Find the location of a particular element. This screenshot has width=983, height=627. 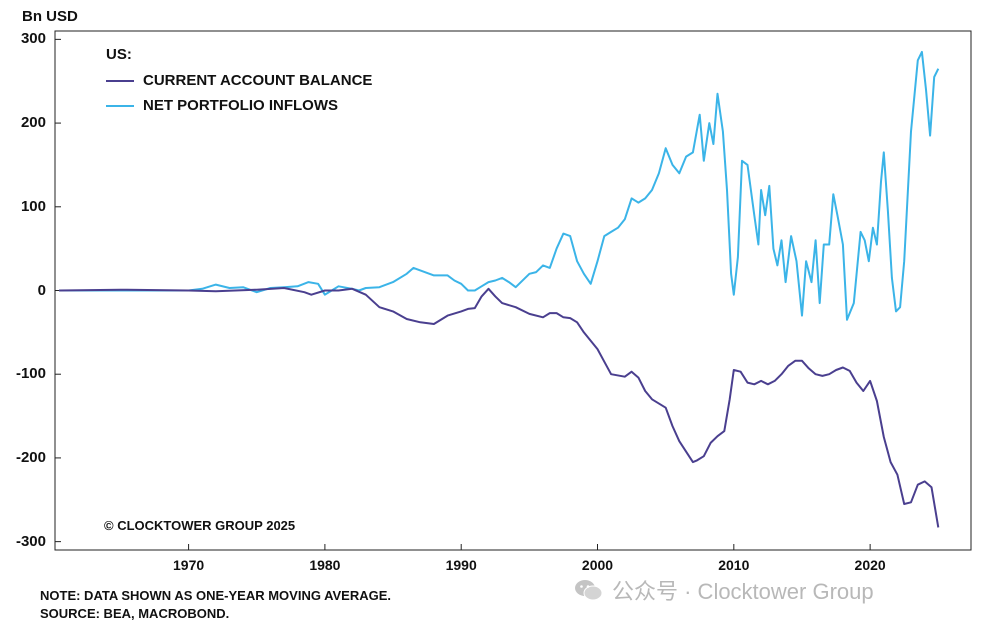

y-tick-label: -200 is located at coordinates (30, 457).